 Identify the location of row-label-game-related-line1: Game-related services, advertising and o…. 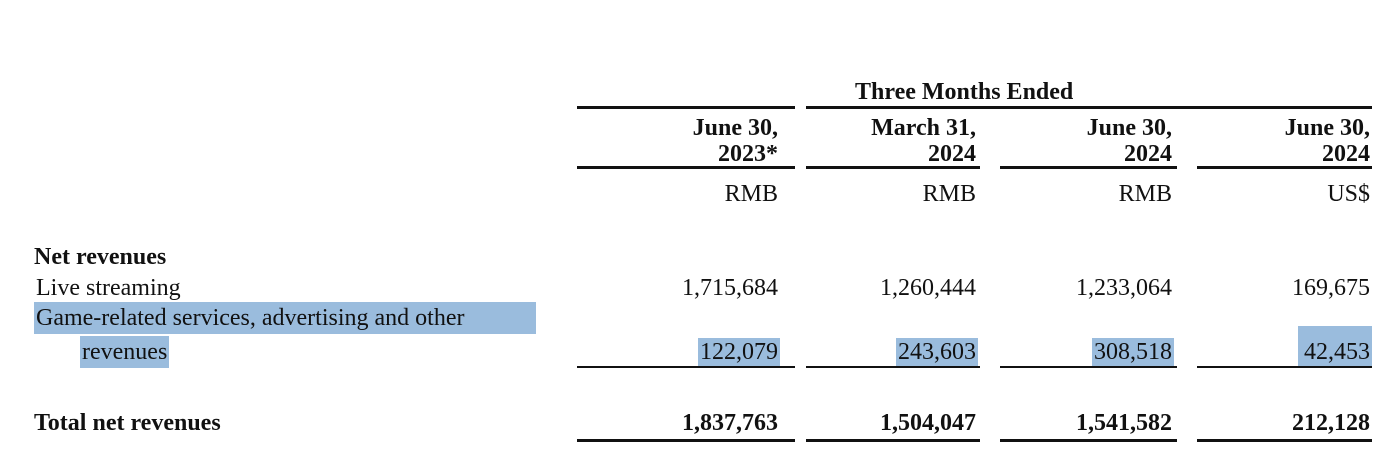
(285, 318).